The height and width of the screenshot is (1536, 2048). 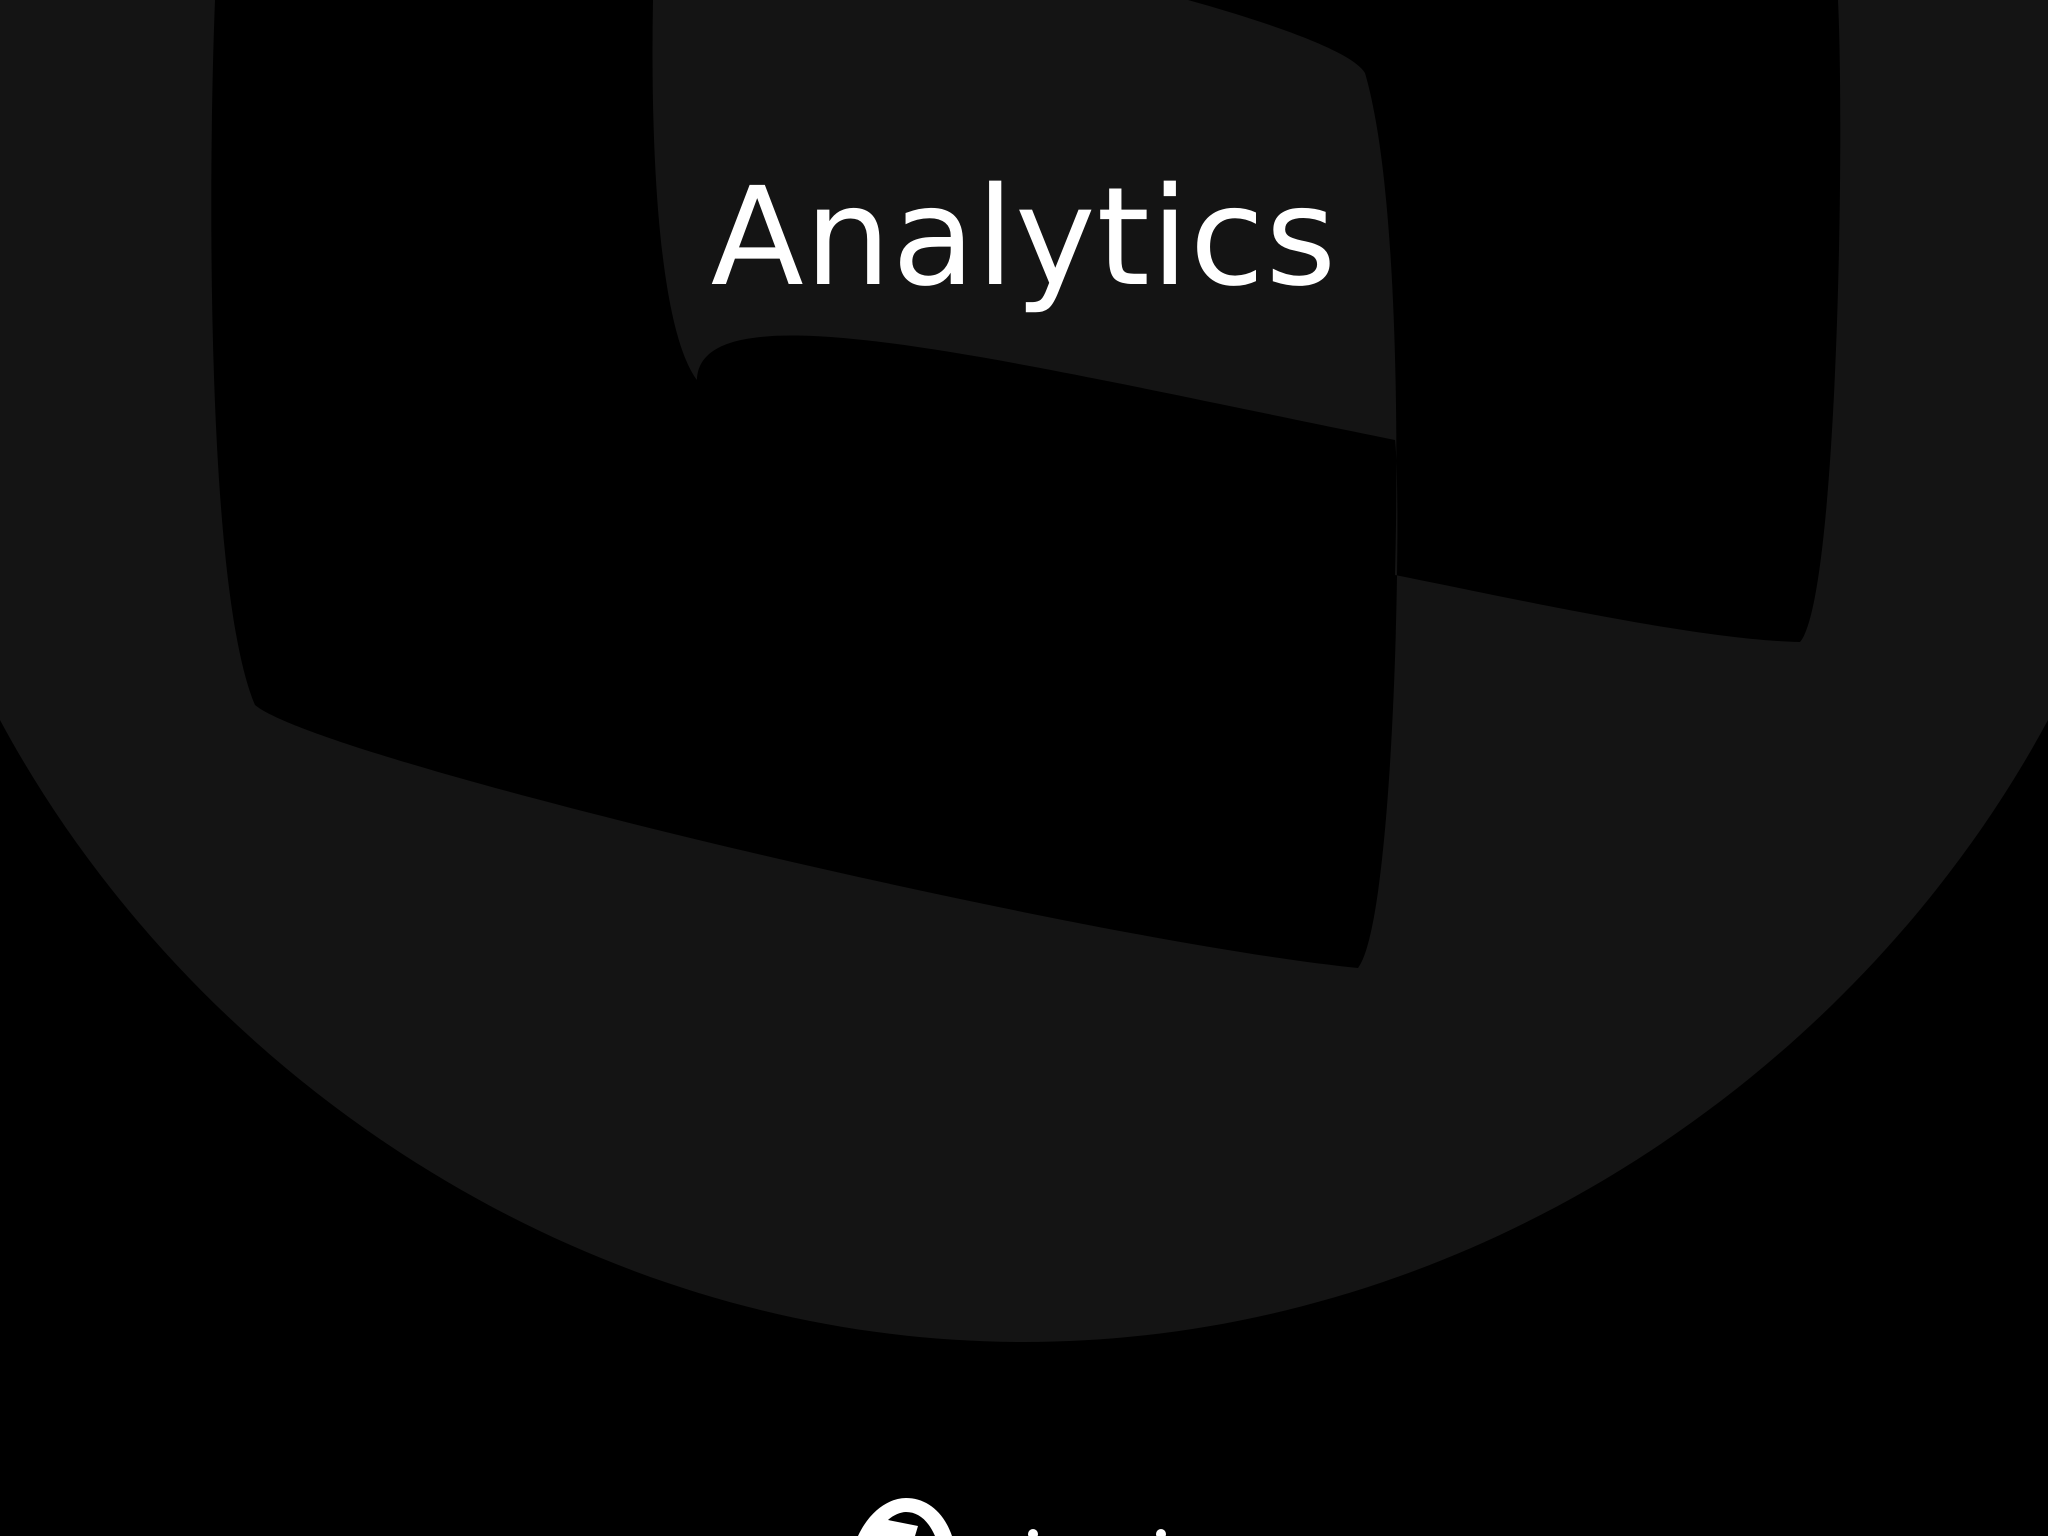 What do you see at coordinates (1012, 1517) in the screenshot?
I see `app-logo-icon` at bounding box center [1012, 1517].